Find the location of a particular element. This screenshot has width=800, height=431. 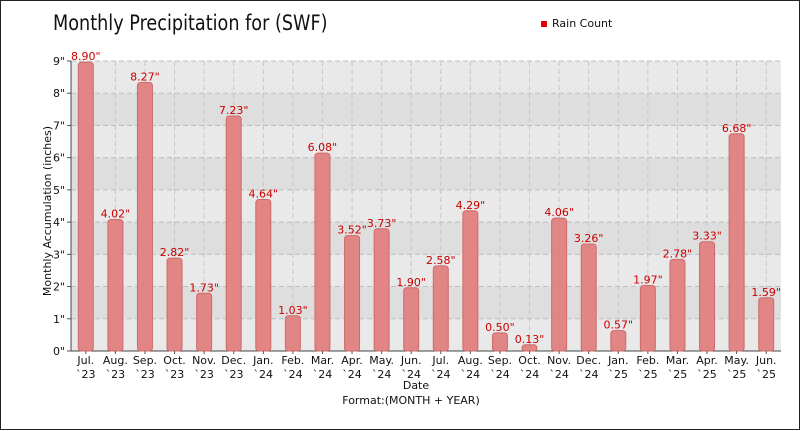

legend-label: Rain Count is located at coordinates (582, 23).